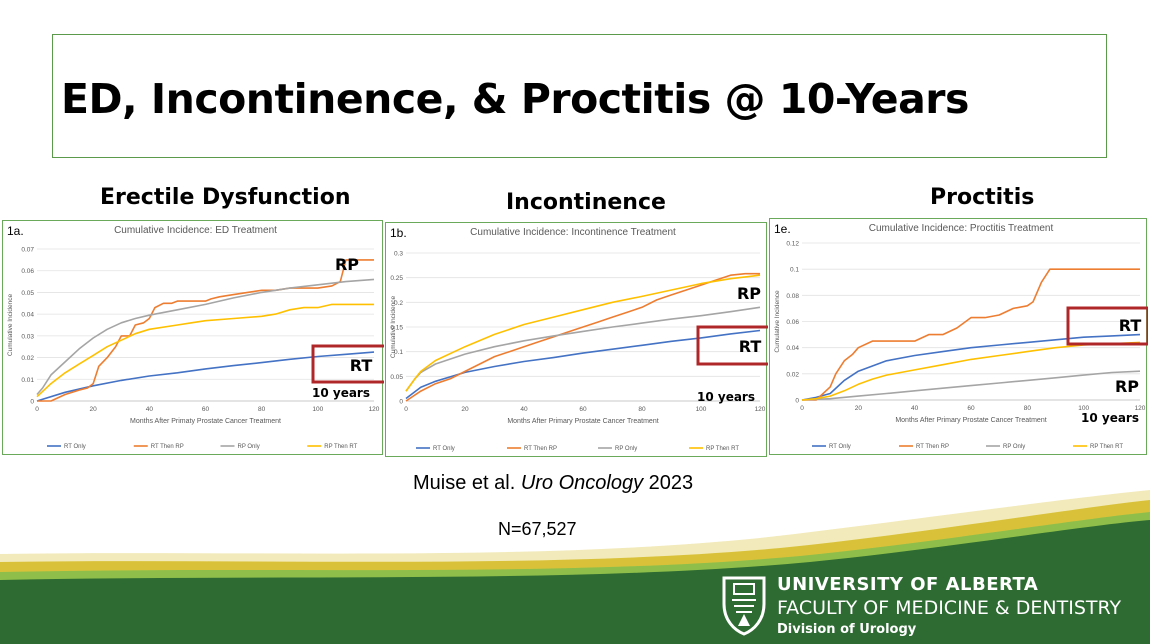 The image size is (1150, 644). Describe the element at coordinates (586, 202) in the screenshot. I see `heading-incontinence: Incontinence` at that location.